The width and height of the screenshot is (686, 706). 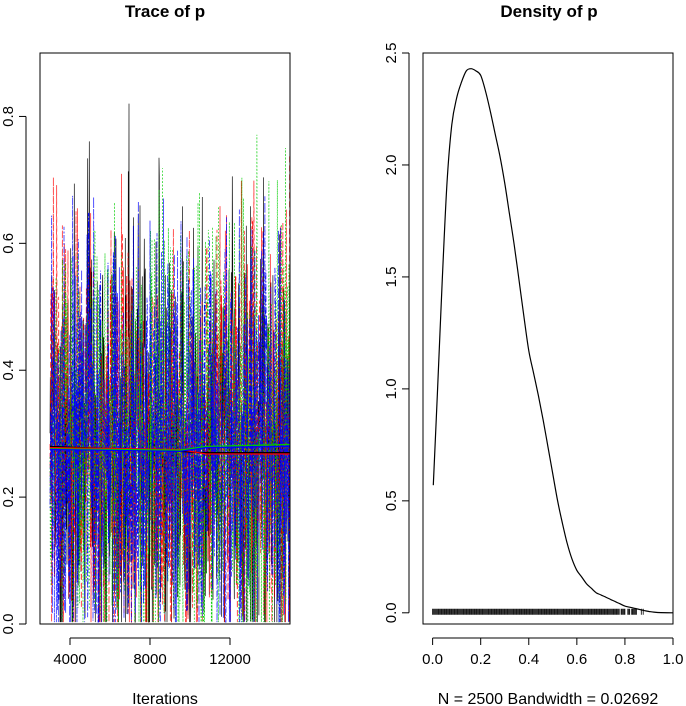 What do you see at coordinates (553, 652) in the screenshot?
I see `density-x-axis: 0.0 0.2 0.4 0.6 0.8 1.0` at bounding box center [553, 652].